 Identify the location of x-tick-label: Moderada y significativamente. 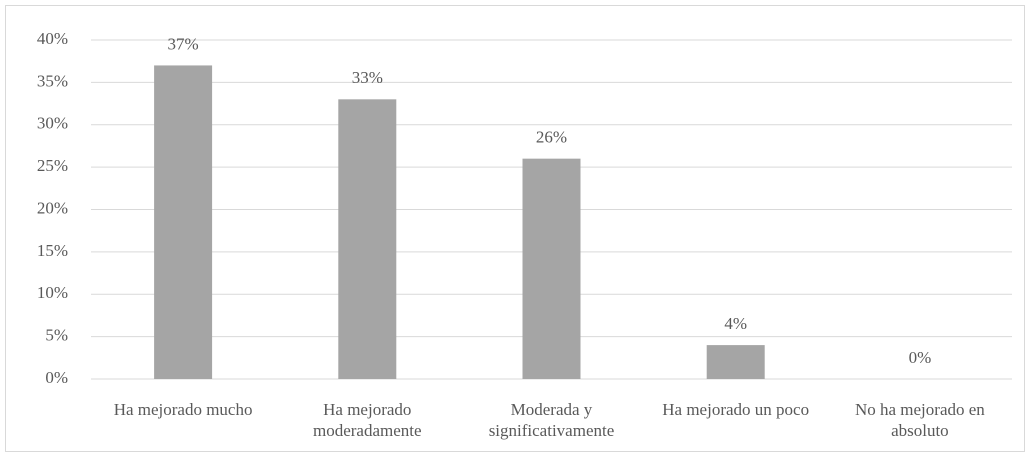
(551, 420).